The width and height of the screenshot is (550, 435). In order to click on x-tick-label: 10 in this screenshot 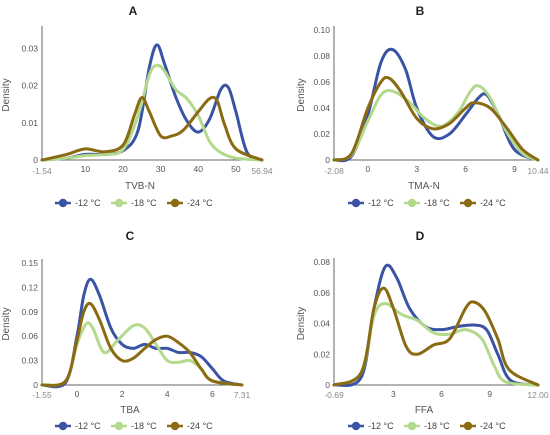, I will do `click(86, 169)`.